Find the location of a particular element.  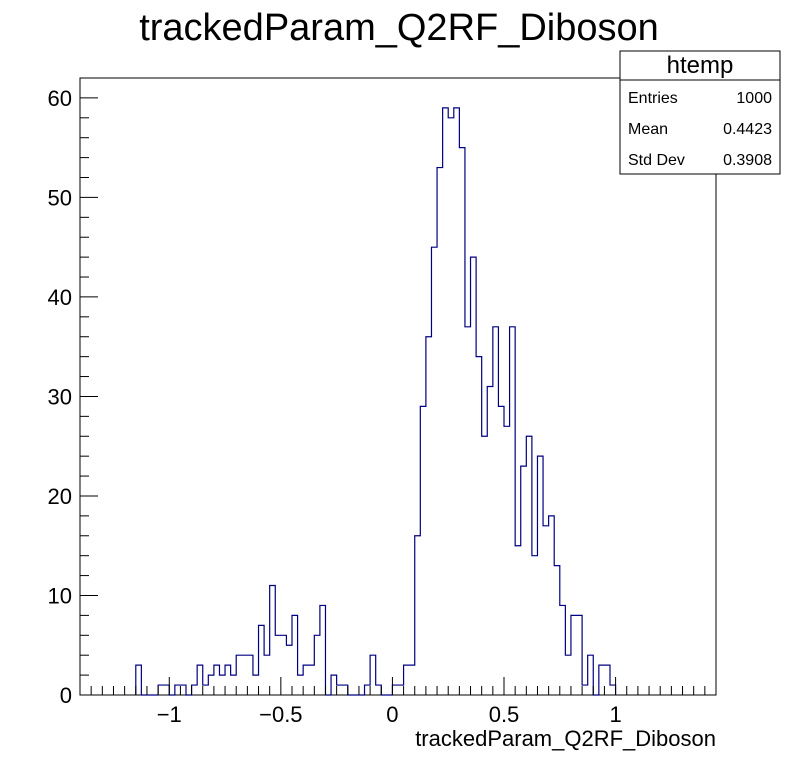

y-axis-ticks: 0 10 20 30 40 50 60 is located at coordinates (73, 392).